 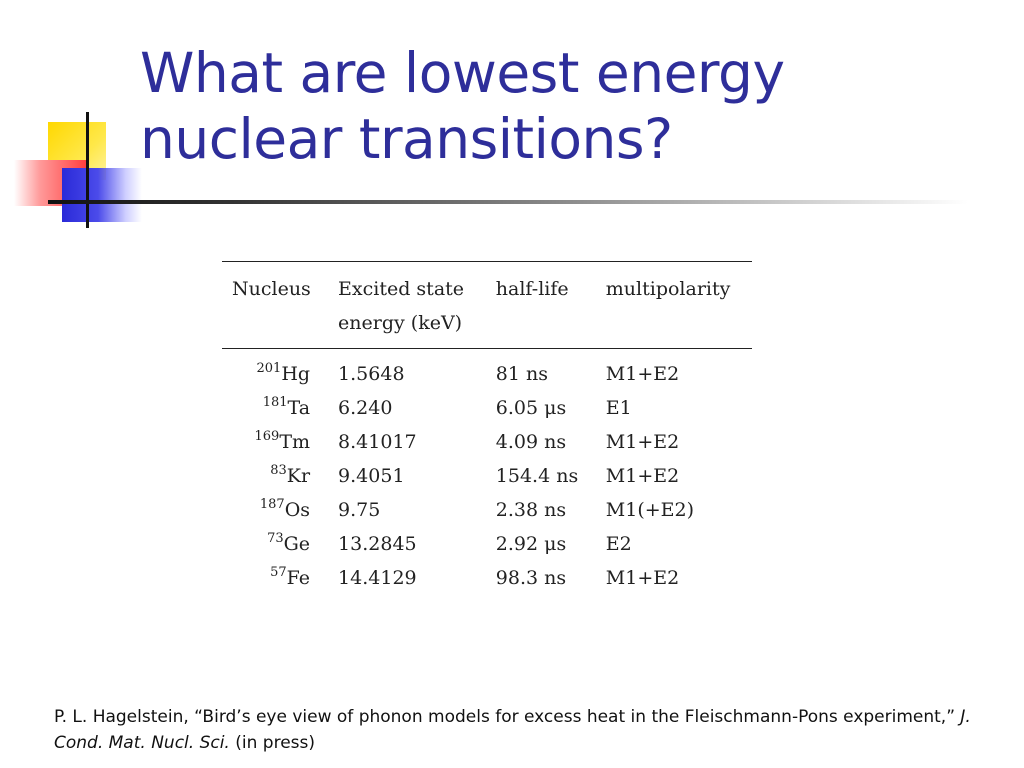 What do you see at coordinates (299, 408) in the screenshot?
I see `element-symbol: Ta` at bounding box center [299, 408].